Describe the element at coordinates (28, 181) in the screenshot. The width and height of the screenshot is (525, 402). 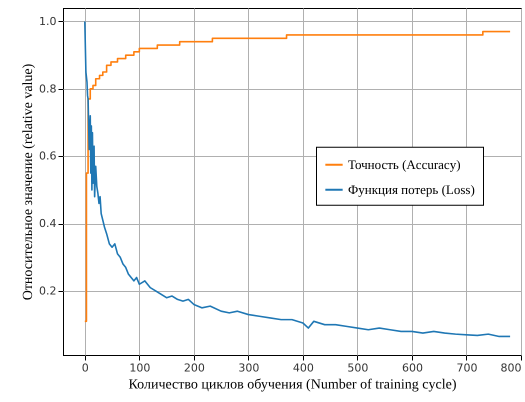
I see `y-axis-title: Относительное значение (relative value)` at that location.